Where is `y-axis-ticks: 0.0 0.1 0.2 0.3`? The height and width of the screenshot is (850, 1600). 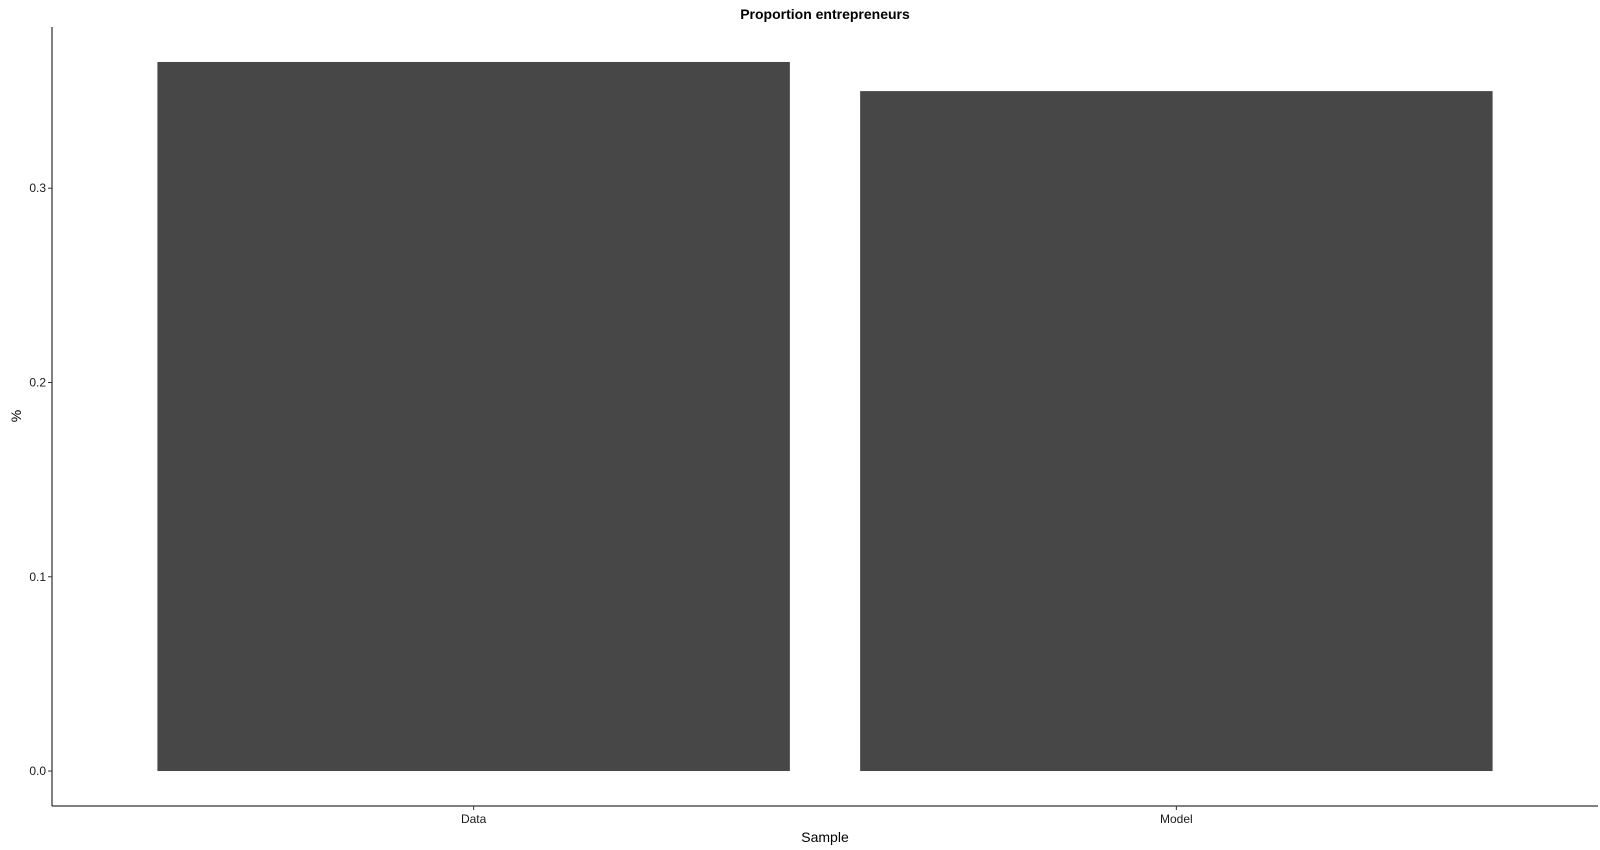 y-axis-ticks: 0.0 0.1 0.2 0.3 is located at coordinates (40, 479).